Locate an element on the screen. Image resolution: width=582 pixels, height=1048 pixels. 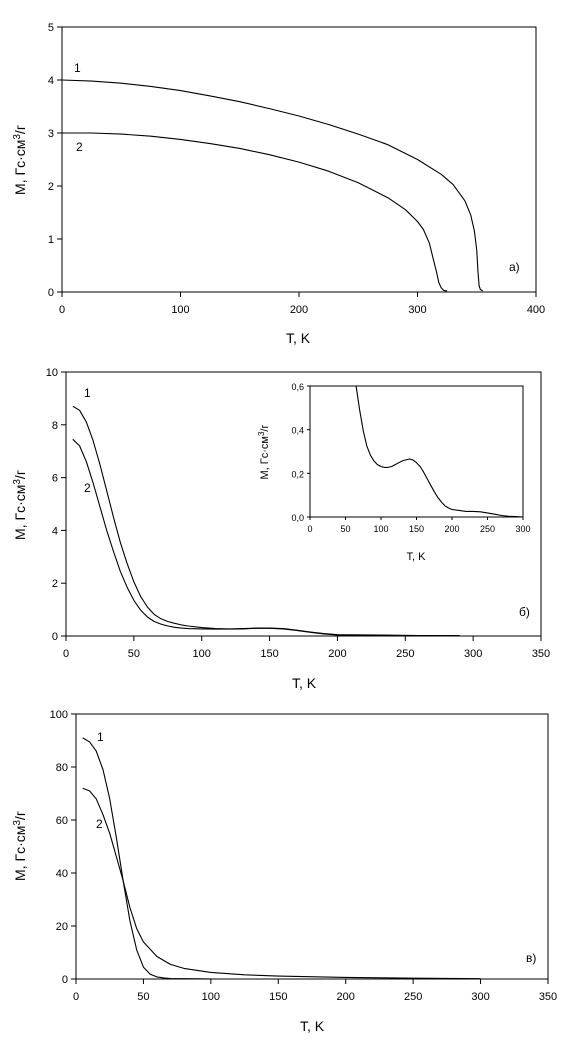
y-tick-label: 0,0 is located at coordinates (297, 518).